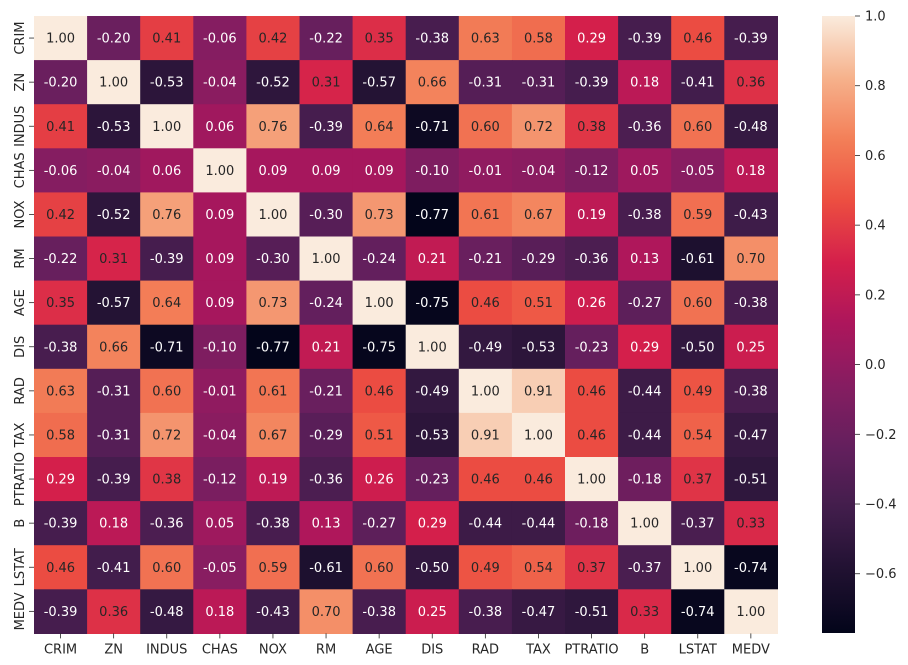 This screenshot has width=908, height=665. I want to click on cell-value-label: -0.37, so click(645, 568).